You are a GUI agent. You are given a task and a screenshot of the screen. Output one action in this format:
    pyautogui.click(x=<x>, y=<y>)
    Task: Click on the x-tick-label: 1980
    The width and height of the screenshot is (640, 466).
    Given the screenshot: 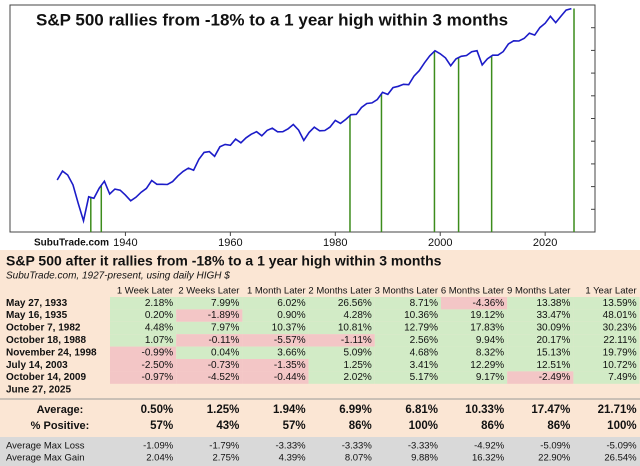 What is the action you would take?
    pyautogui.click(x=335, y=243)
    